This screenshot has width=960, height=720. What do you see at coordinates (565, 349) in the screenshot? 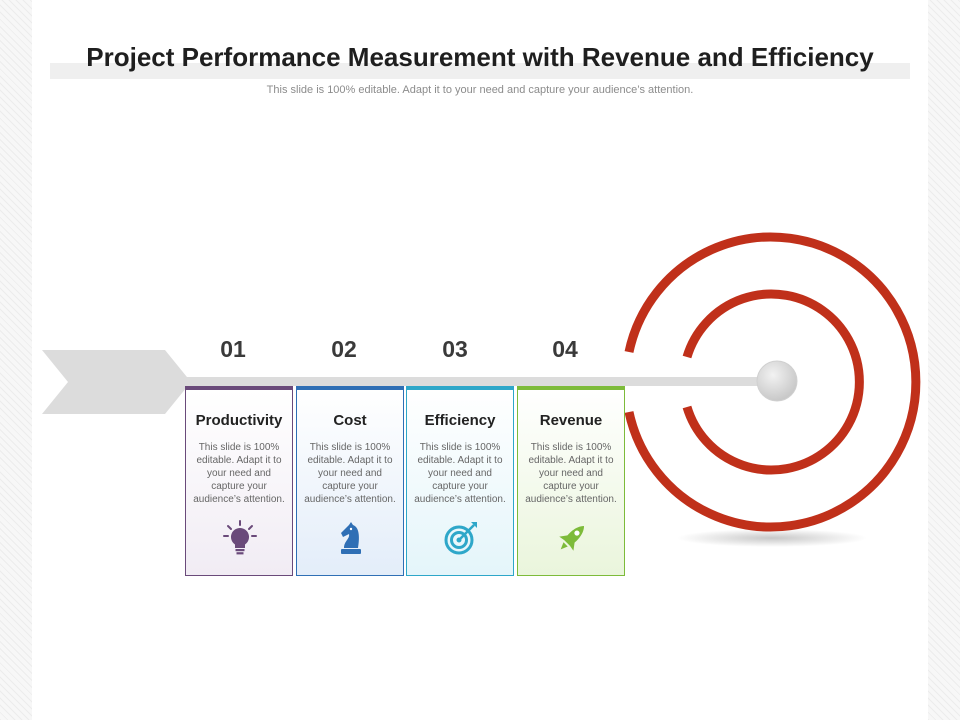
I see `step-number-4: 04` at bounding box center [565, 349].